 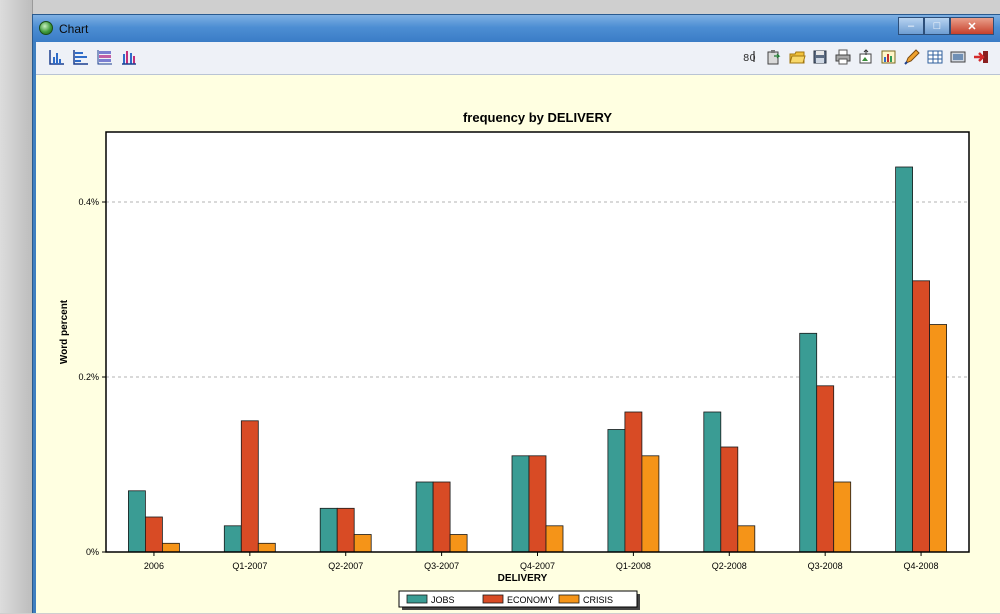 I want to click on edit-pencil-icon, so click(x=912, y=57).